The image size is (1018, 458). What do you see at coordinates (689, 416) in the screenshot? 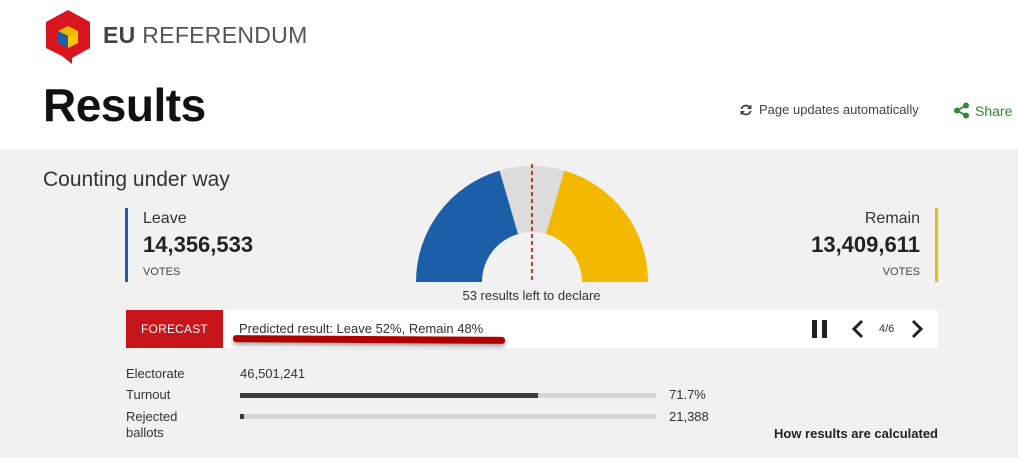
I see `rejected-ballots-value: 21,388` at bounding box center [689, 416].